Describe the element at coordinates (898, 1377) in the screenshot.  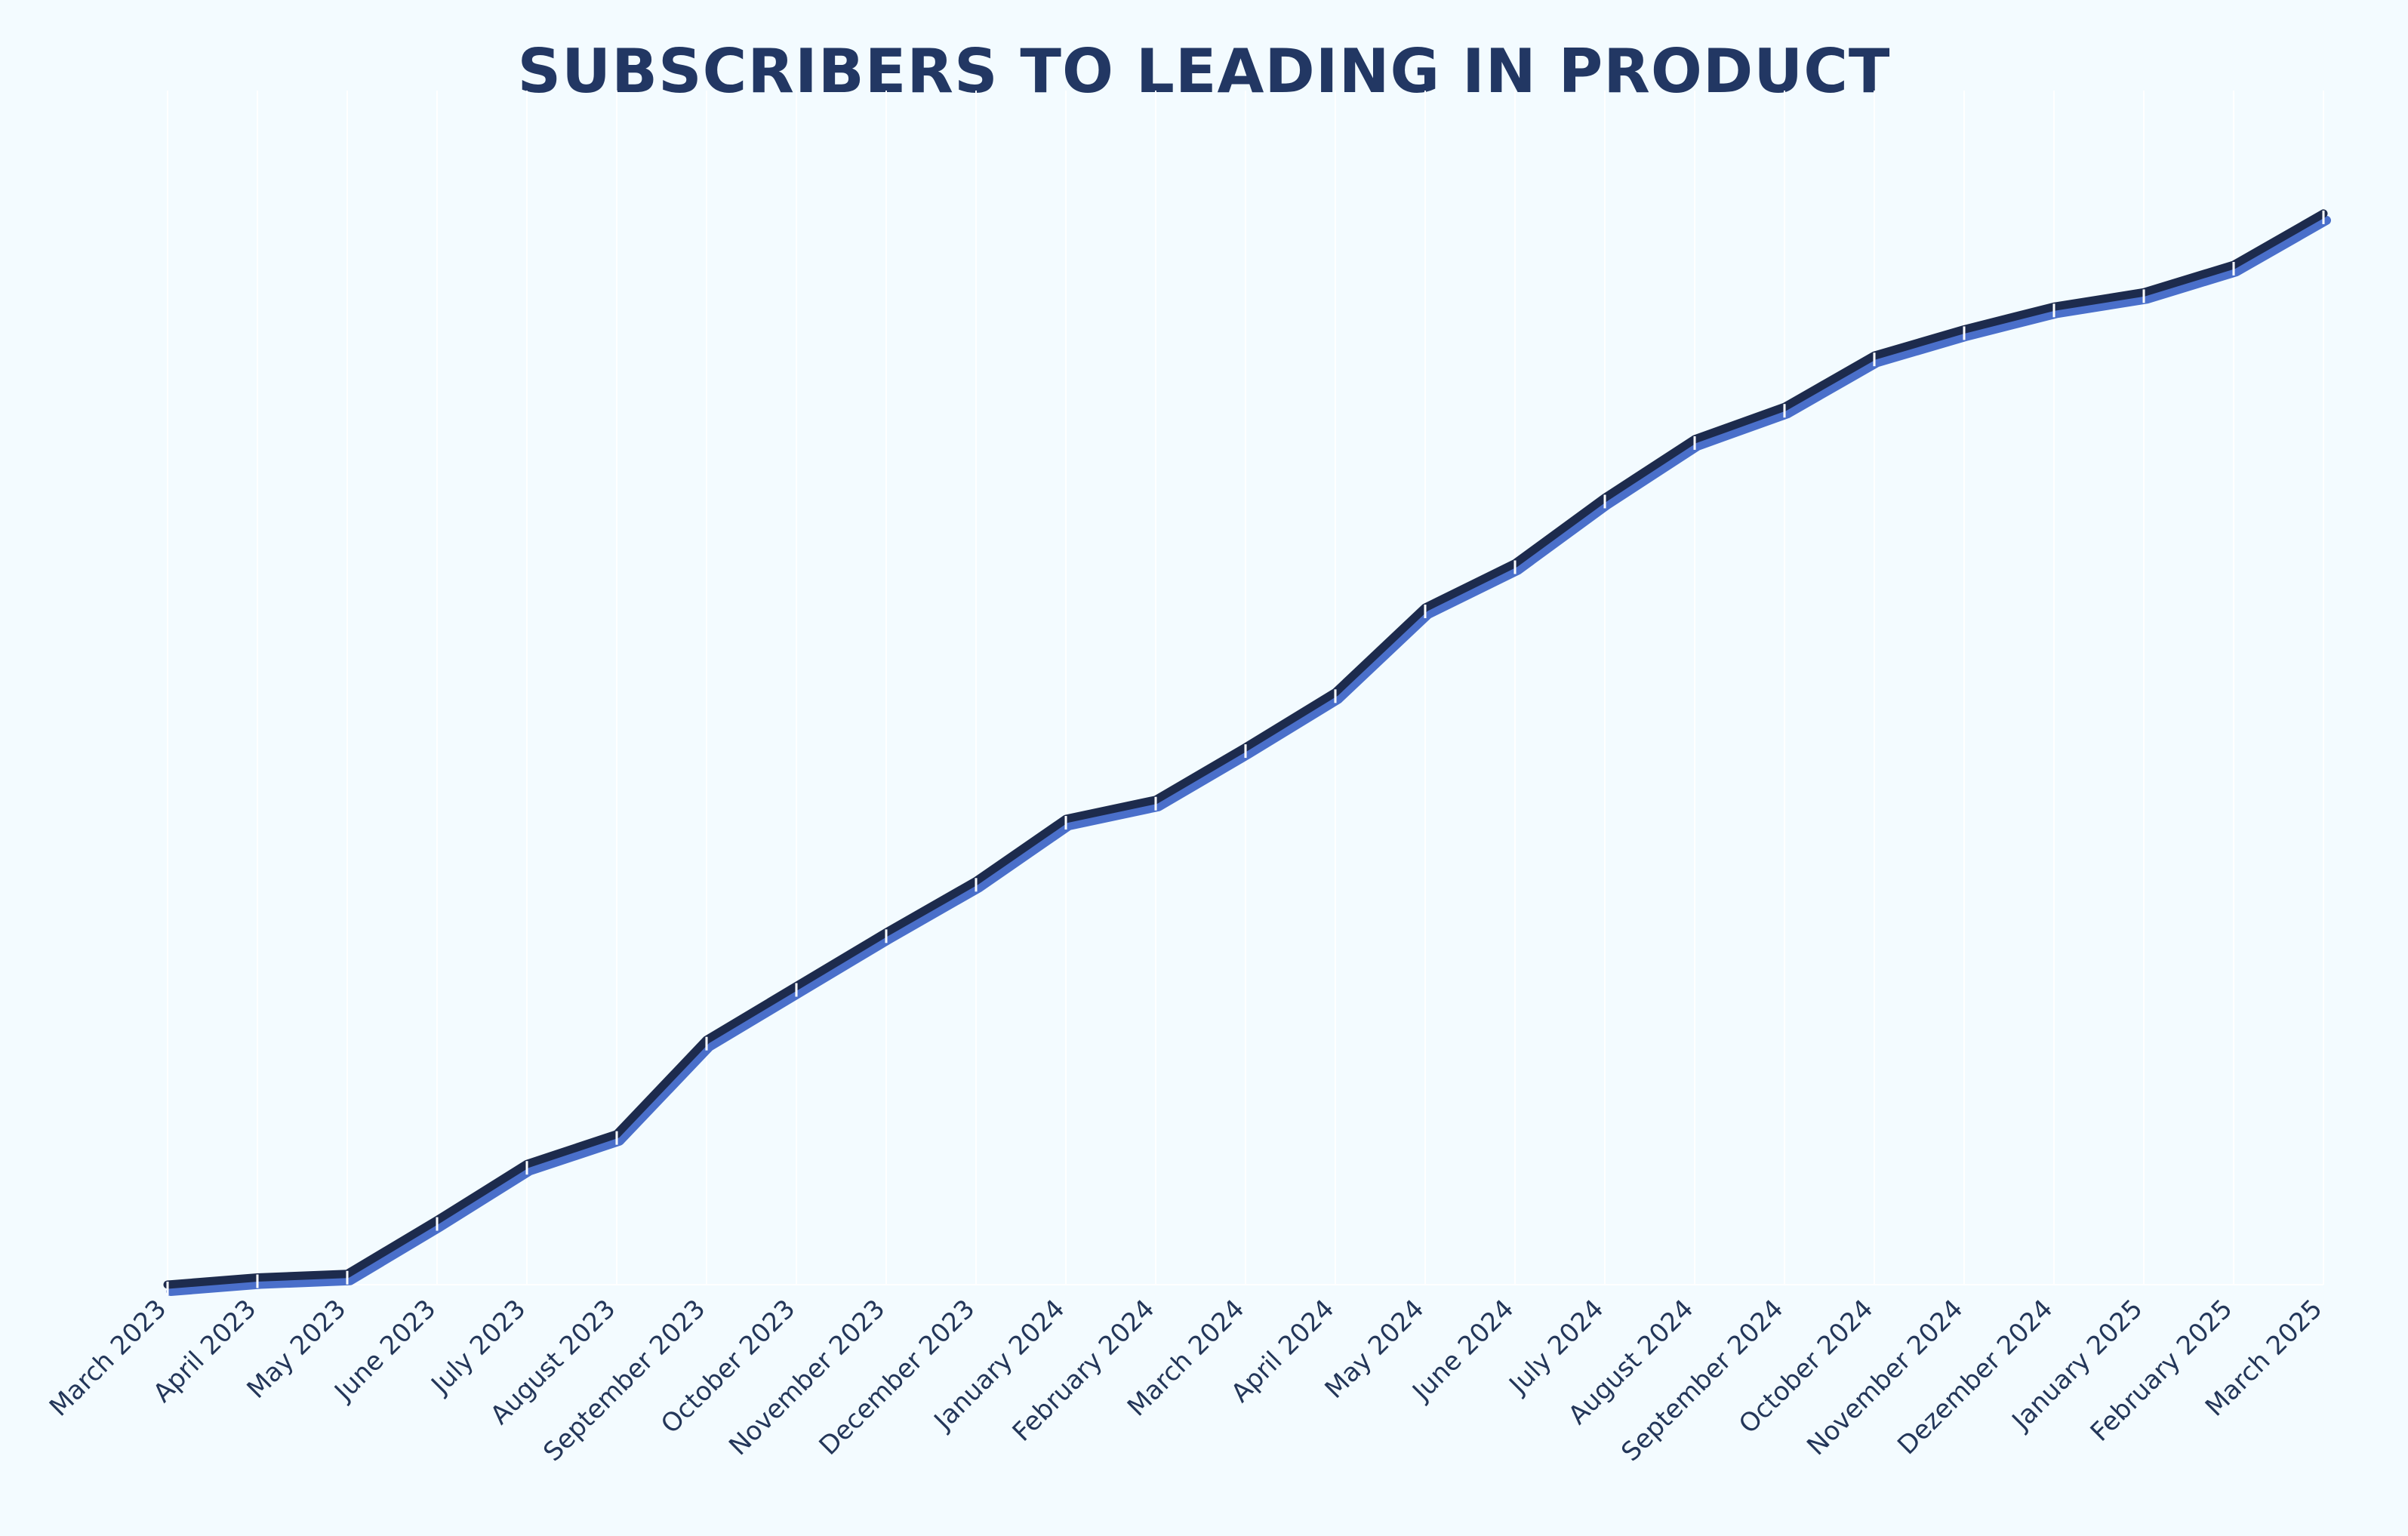
I see `x-tick-label: December 2023` at that location.